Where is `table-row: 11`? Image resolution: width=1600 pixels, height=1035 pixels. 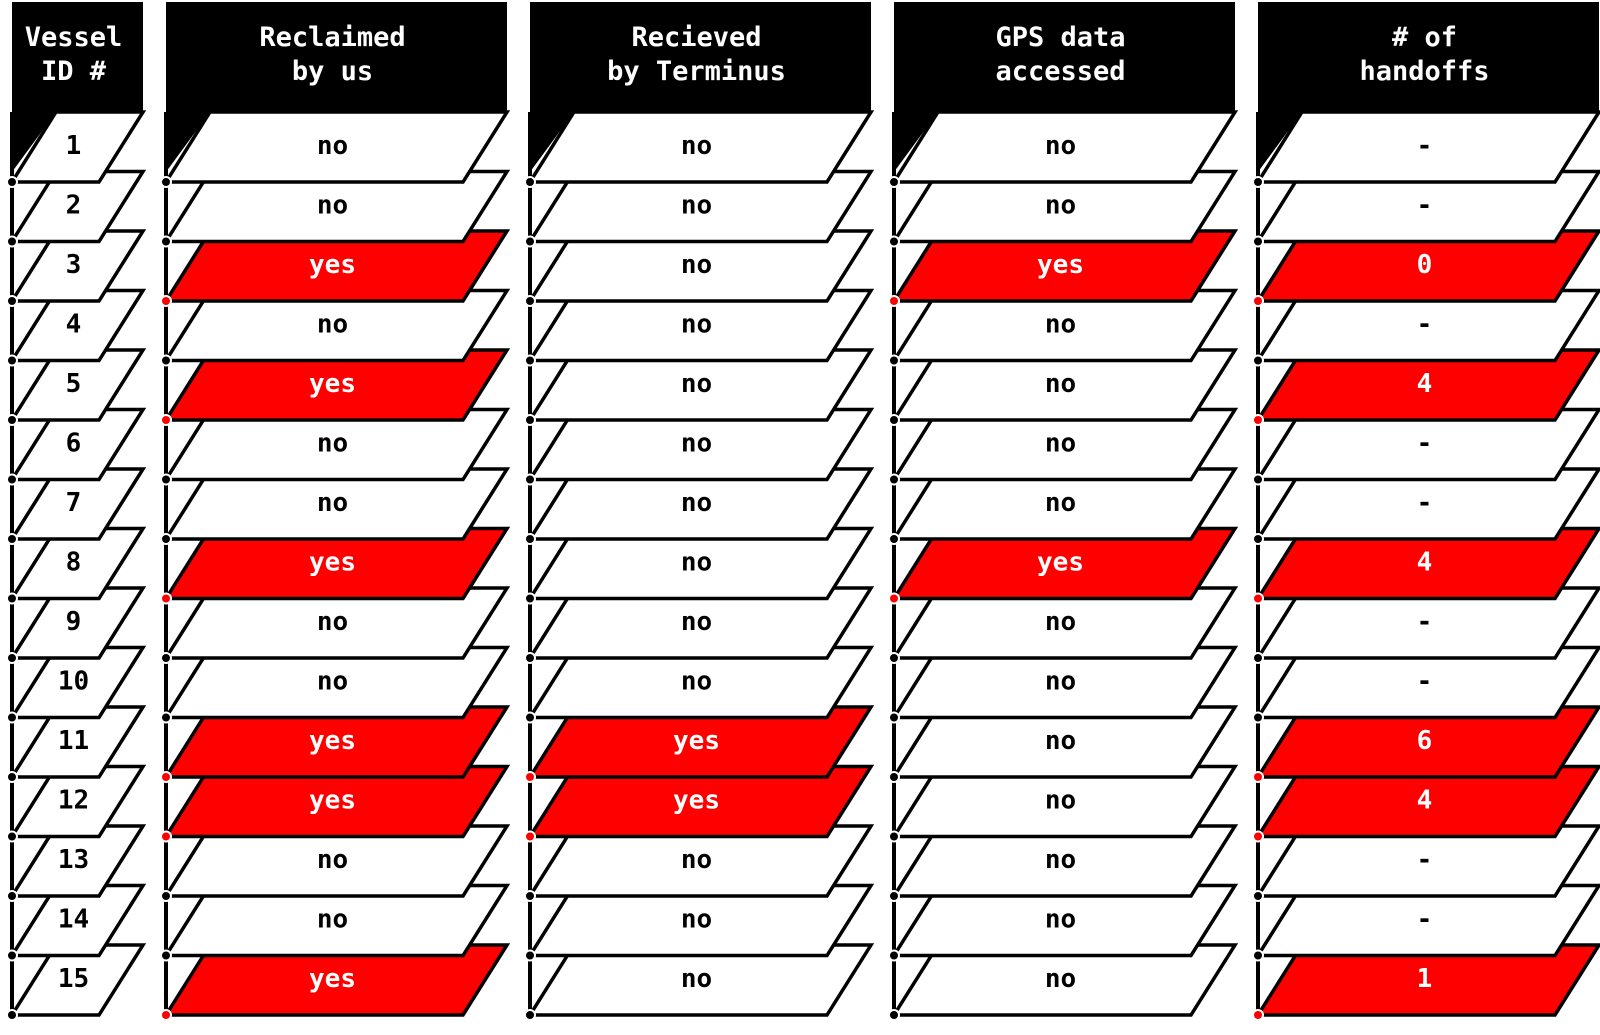
table-row: 11 is located at coordinates (76, 744).